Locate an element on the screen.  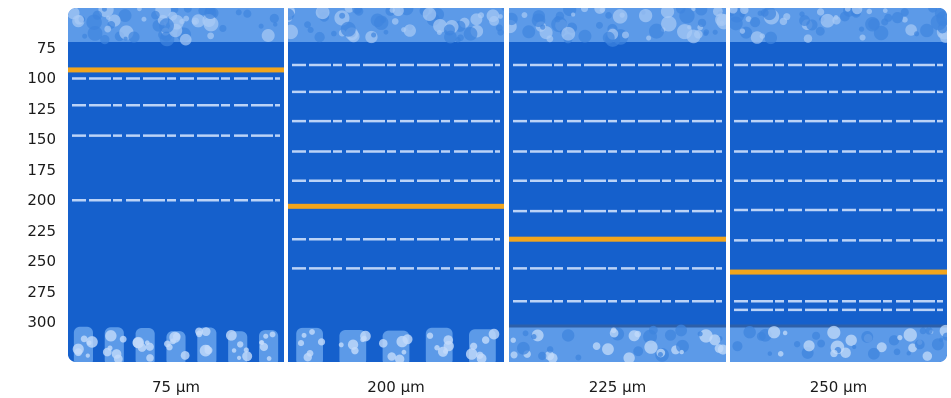
y-tick-label: 100 is located at coordinates (41, 78).